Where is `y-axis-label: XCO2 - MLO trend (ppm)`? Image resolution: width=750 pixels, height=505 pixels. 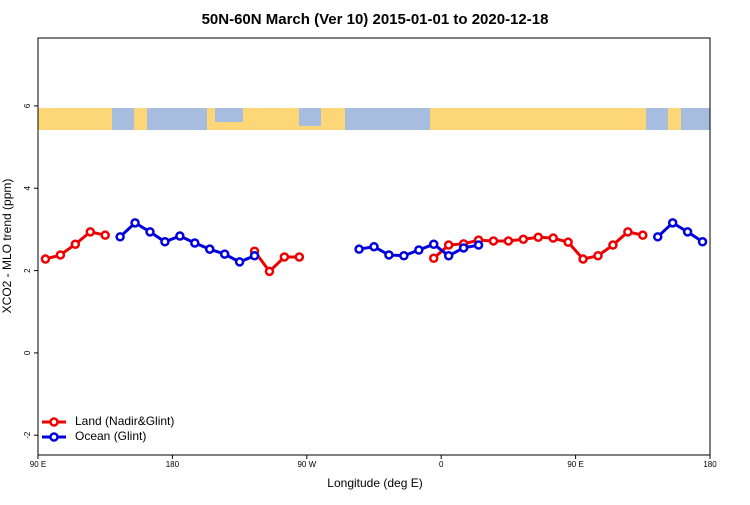
y-axis-label: XCO2 - MLO trend (ppm) is located at coordinates (7, 246).